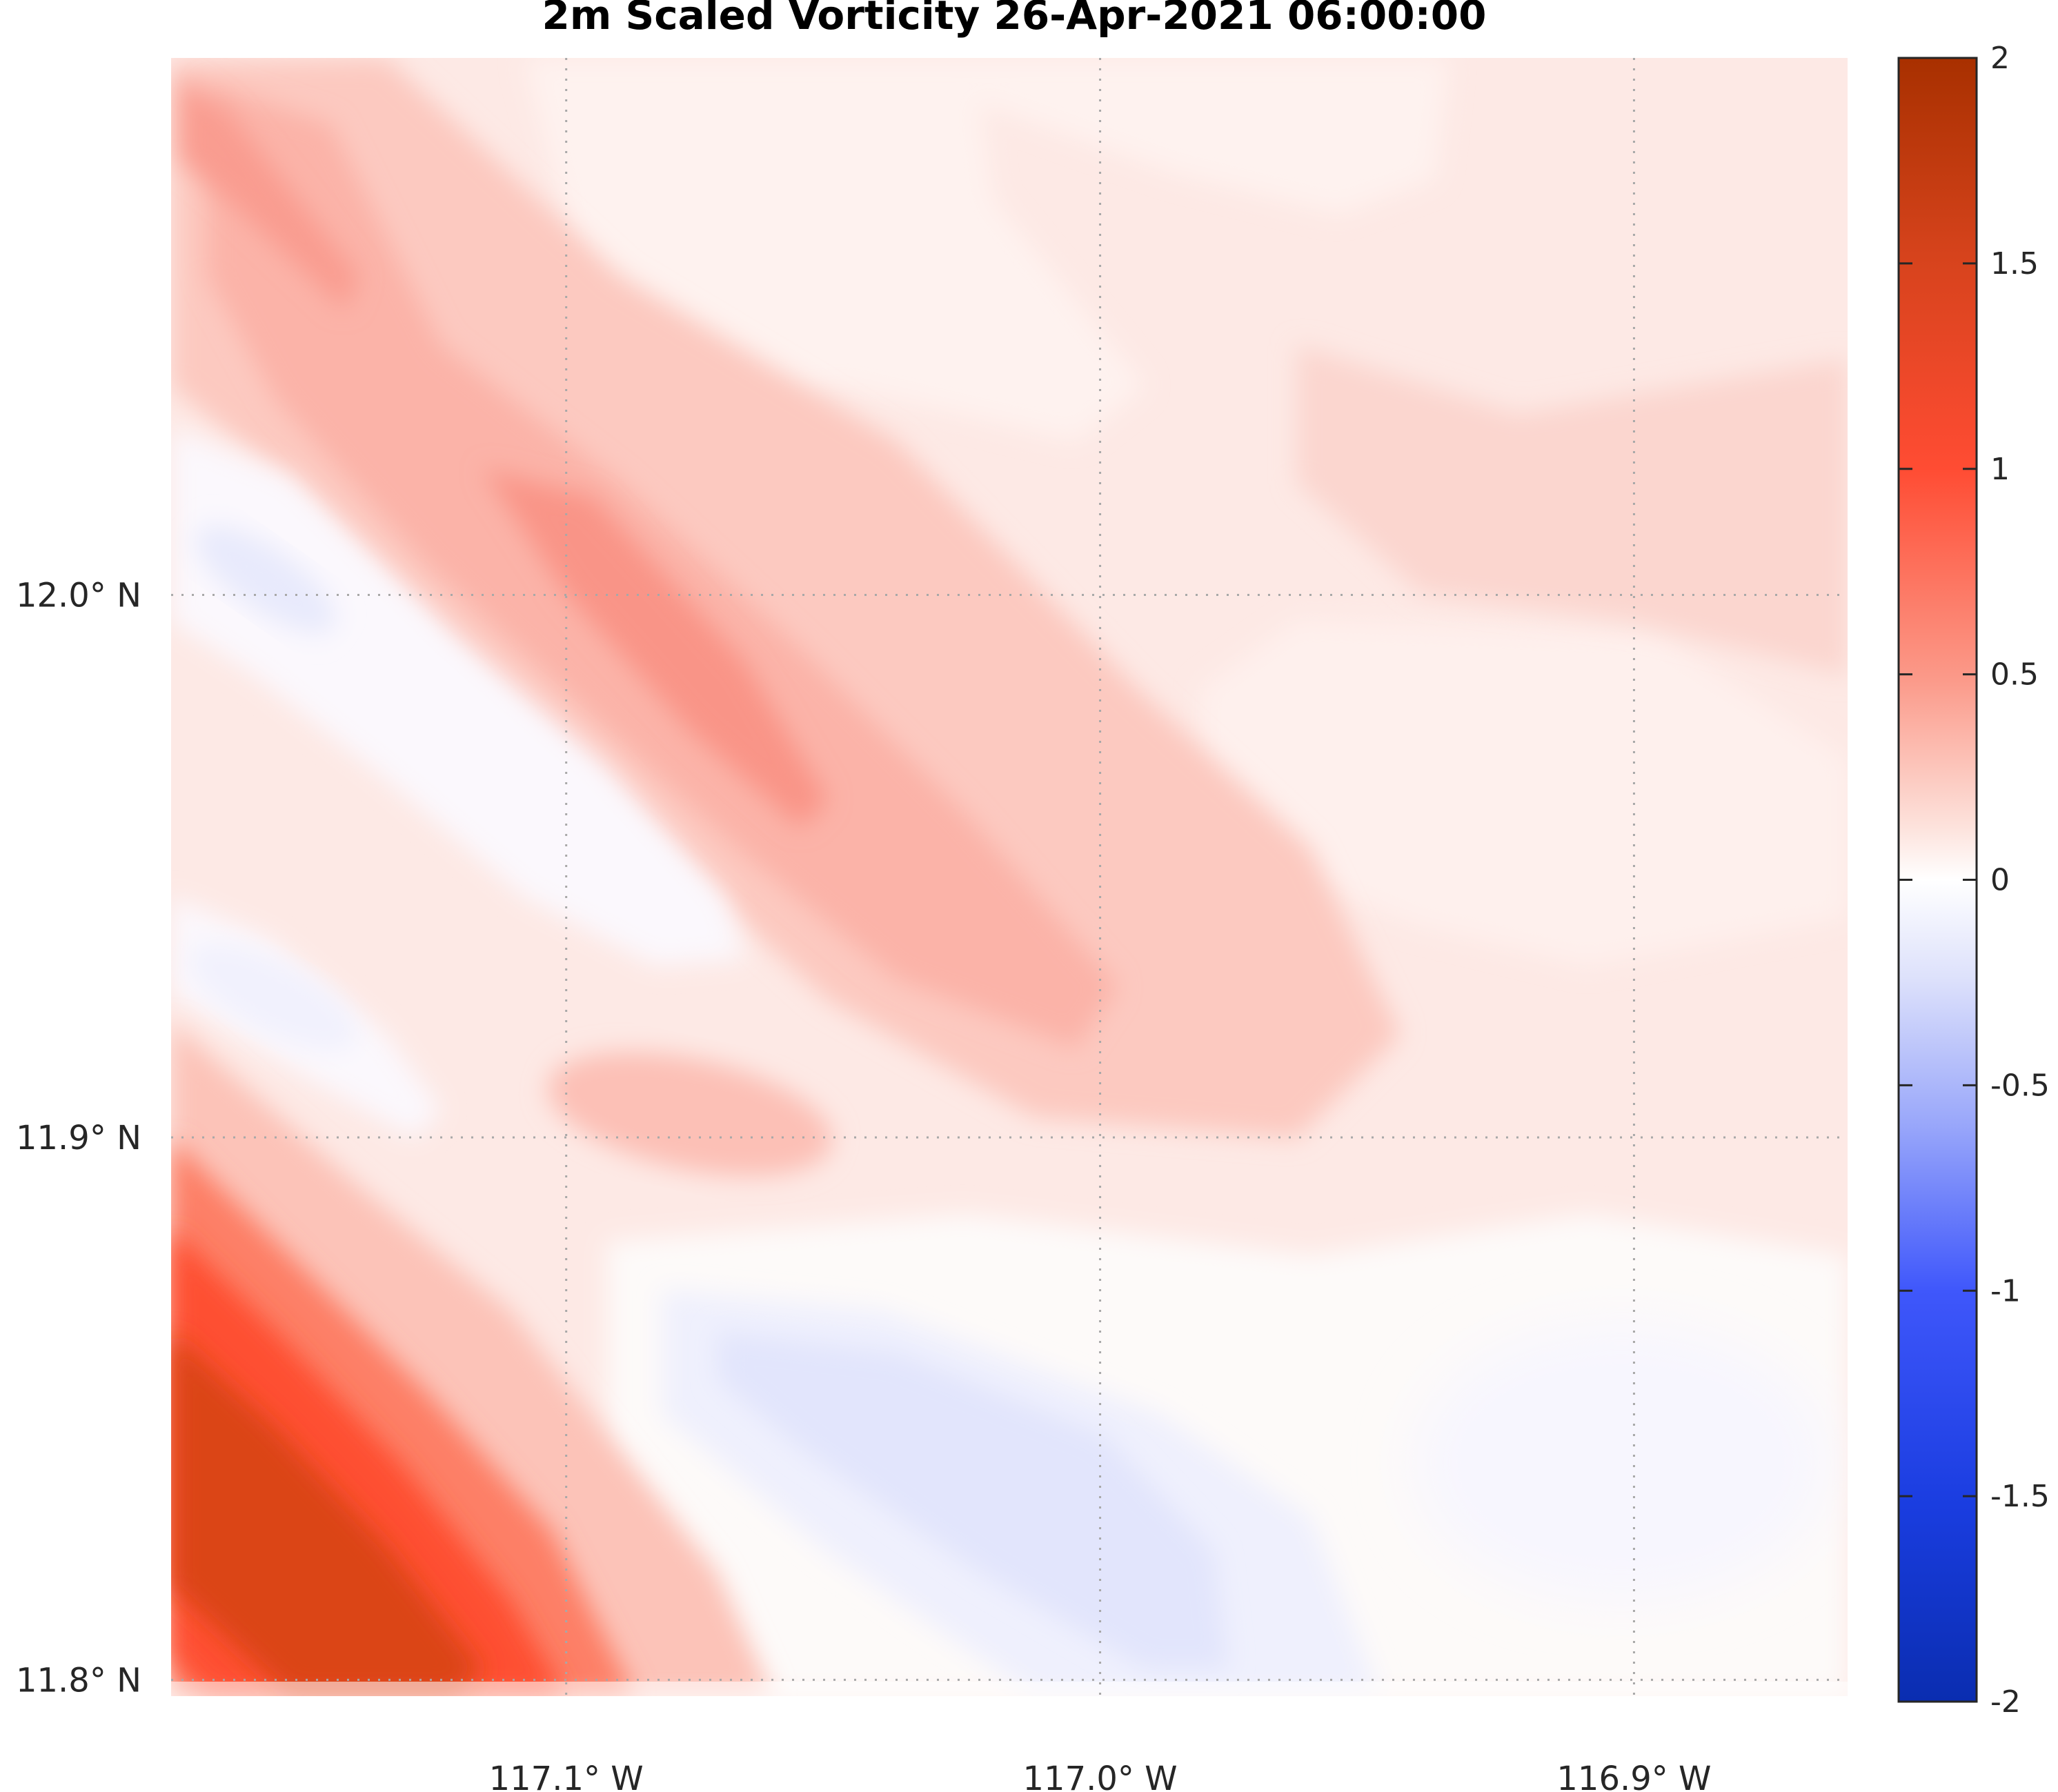 The image size is (2058, 1792). I want to click on negative-core-north, so click(265, 579).